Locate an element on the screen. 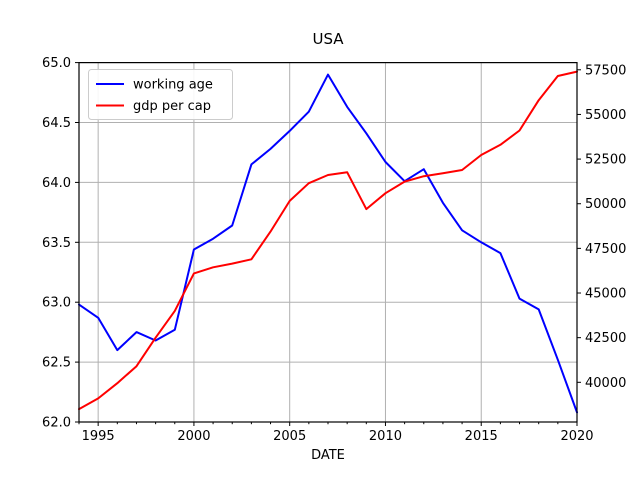  x-axis-label: DATE is located at coordinates (328, 455).